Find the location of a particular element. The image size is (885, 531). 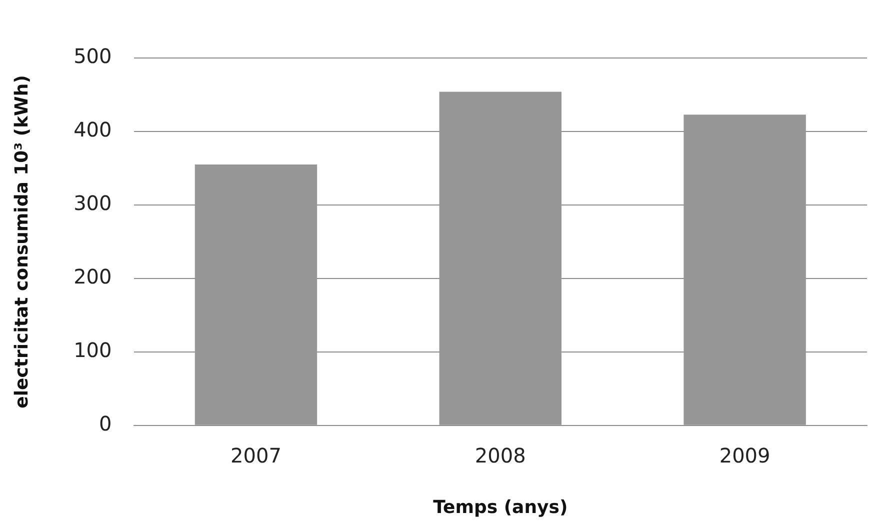

y-tick-label: 400 is located at coordinates (93, 130).